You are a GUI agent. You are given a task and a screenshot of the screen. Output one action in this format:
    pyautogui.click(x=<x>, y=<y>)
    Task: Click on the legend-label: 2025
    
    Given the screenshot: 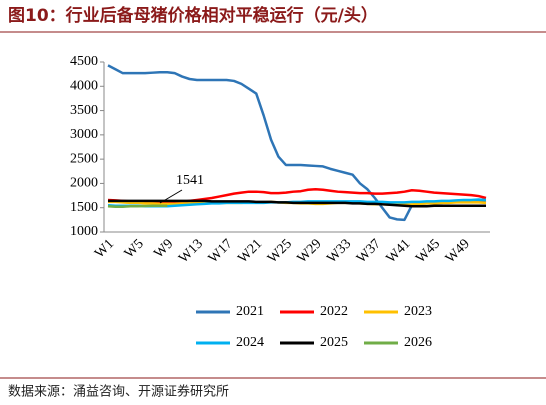 What is the action you would take?
    pyautogui.click(x=334, y=342)
    